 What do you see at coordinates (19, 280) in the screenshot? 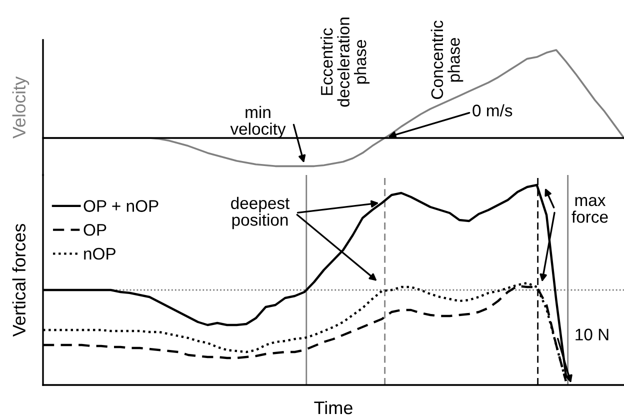
I see `y-axis-title: Vertical forces` at bounding box center [19, 280].